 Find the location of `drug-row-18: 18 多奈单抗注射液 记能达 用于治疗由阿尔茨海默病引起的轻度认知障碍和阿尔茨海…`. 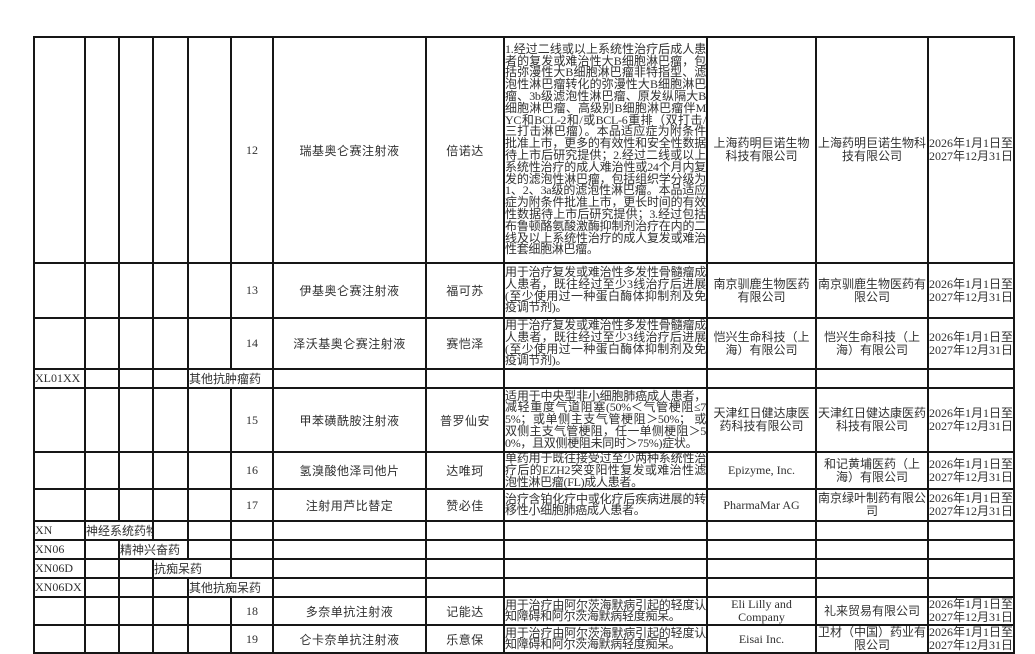

drug-row-18: 18 多奈单抗注射液 记能达 用于治疗由阿尔茨海默病引起的轻度认知障碍和阿尔茨海… is located at coordinates (524, 611).